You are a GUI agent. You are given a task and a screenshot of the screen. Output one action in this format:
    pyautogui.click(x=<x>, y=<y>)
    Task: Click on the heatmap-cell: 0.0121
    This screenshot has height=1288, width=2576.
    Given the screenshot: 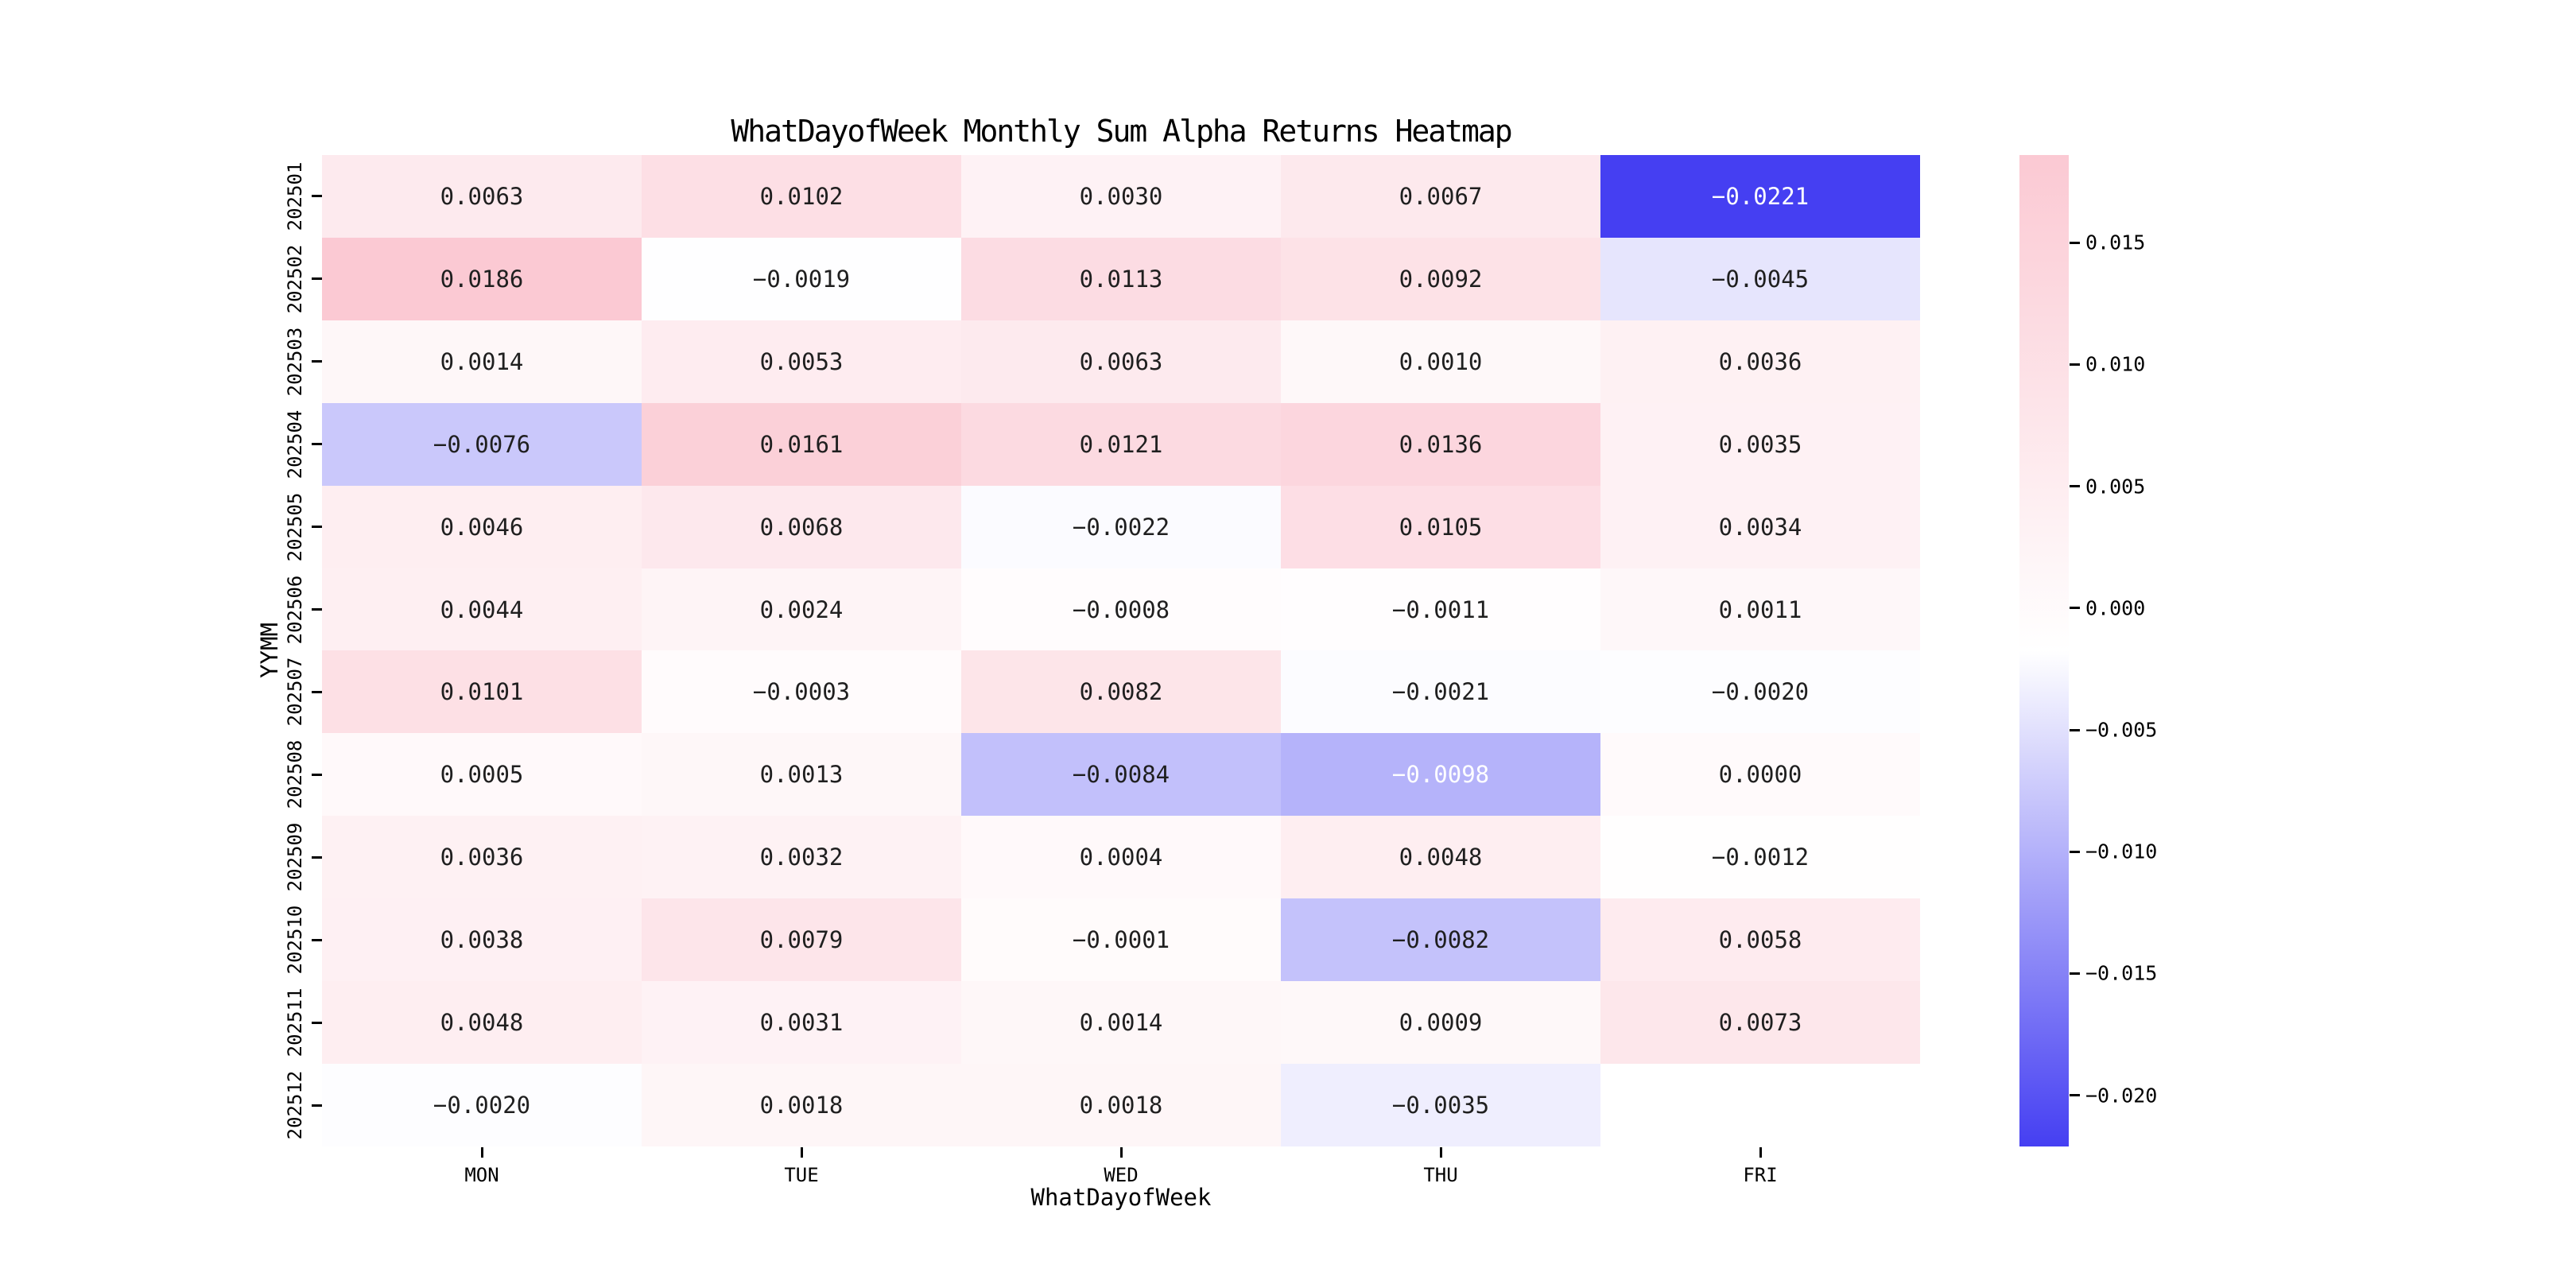 What is the action you would take?
    pyautogui.click(x=1121, y=444)
    